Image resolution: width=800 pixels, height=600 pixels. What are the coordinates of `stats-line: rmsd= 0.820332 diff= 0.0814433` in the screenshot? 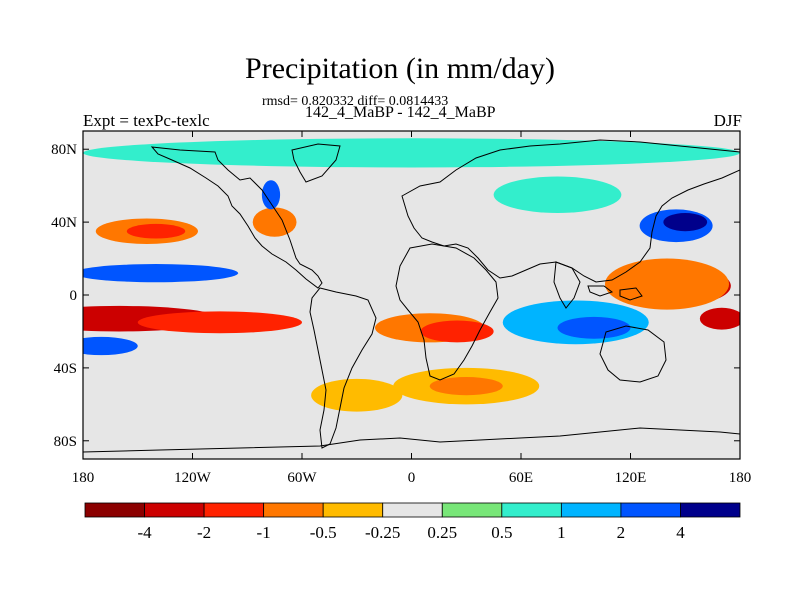 It's located at (355, 101).